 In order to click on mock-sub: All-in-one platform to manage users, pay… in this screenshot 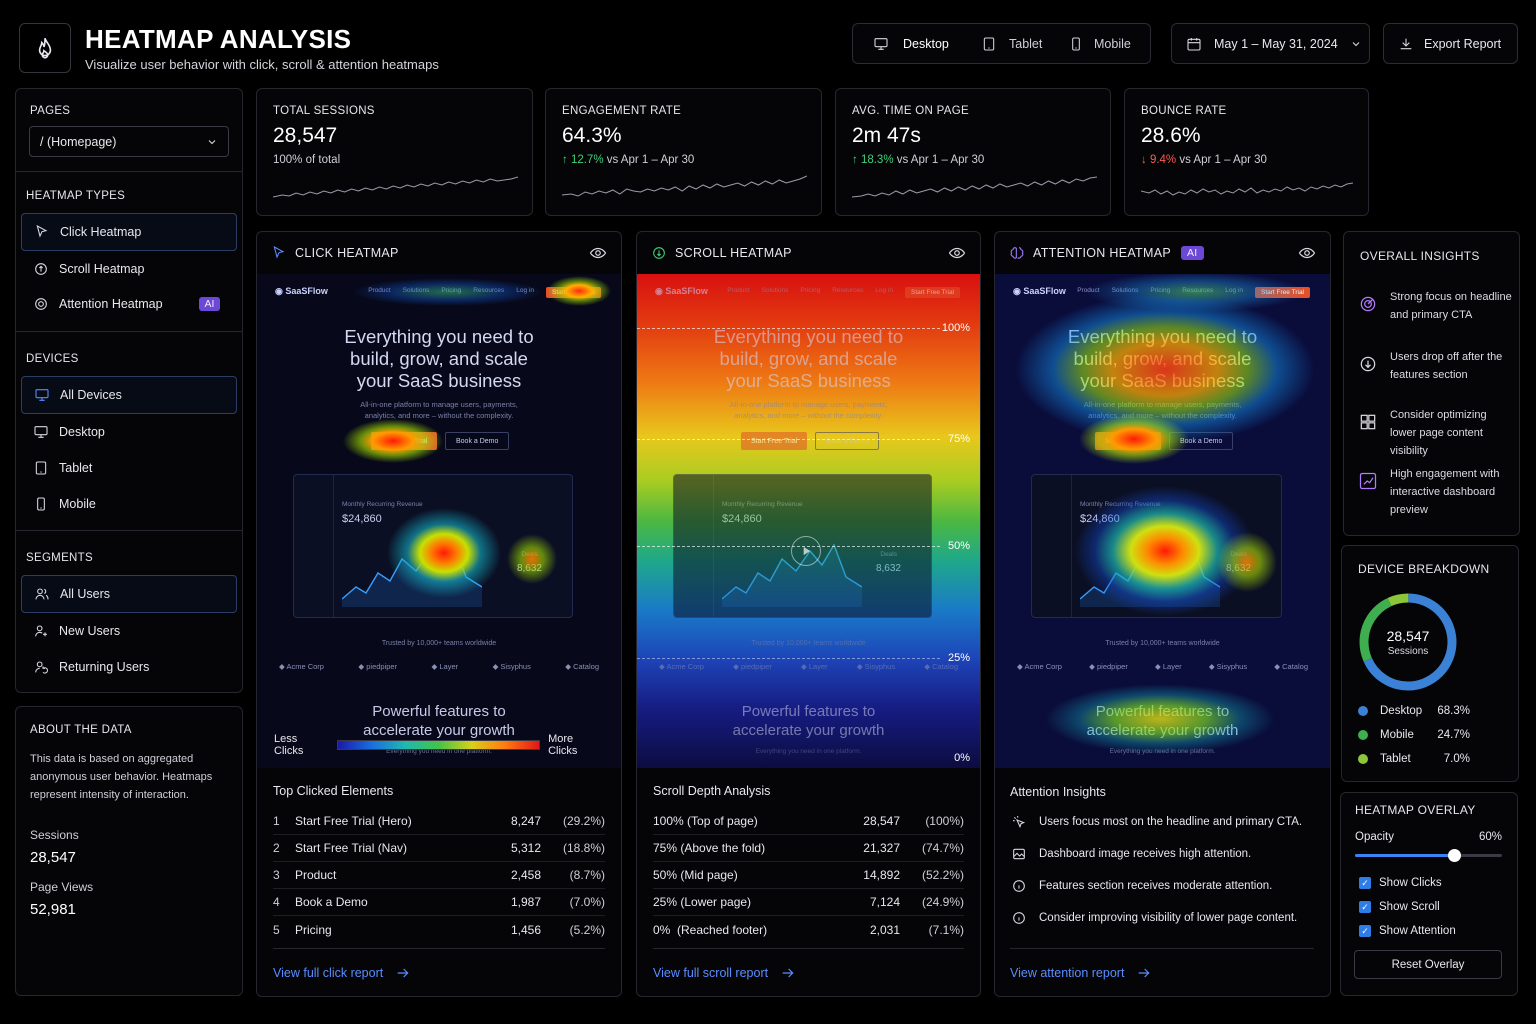, I will do `click(808, 410)`.